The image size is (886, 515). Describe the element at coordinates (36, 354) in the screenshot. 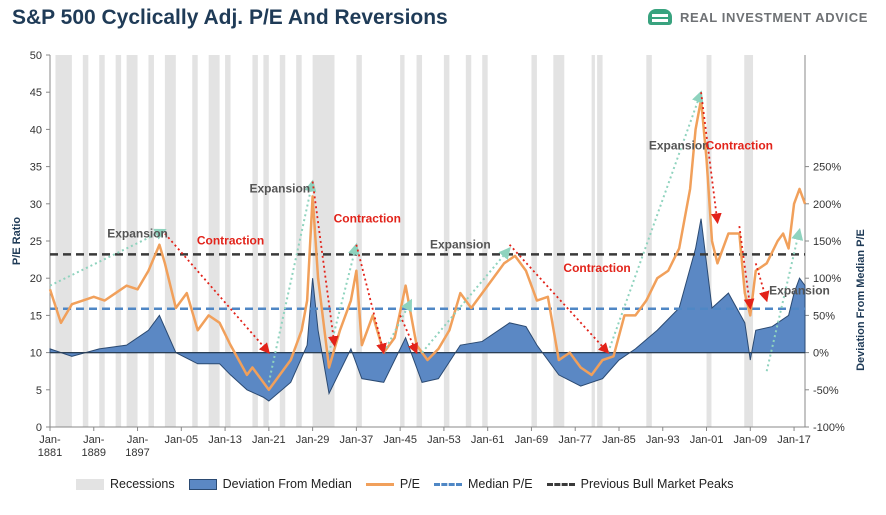

I see `y-tick-label: 10` at that location.